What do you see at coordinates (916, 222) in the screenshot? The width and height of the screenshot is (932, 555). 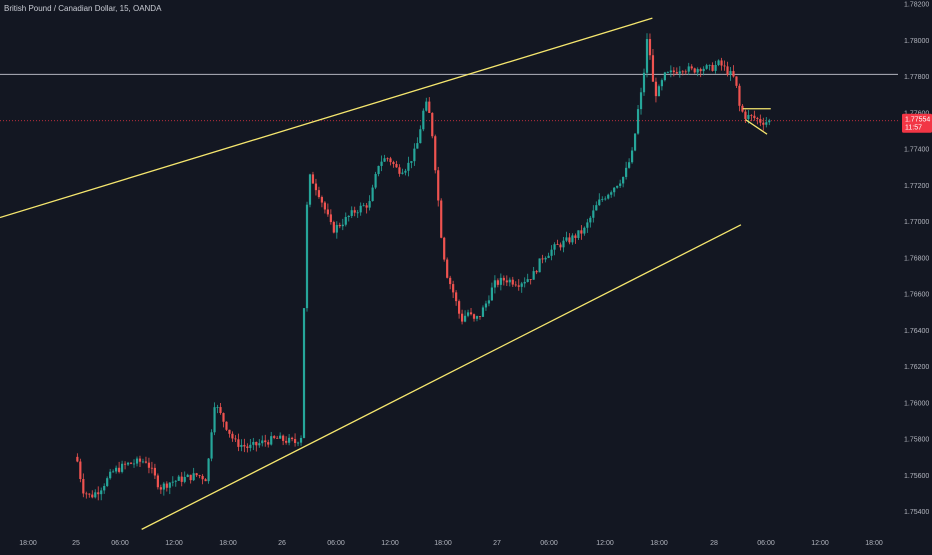 I see `y-tick-label: 1.77000` at bounding box center [916, 222].